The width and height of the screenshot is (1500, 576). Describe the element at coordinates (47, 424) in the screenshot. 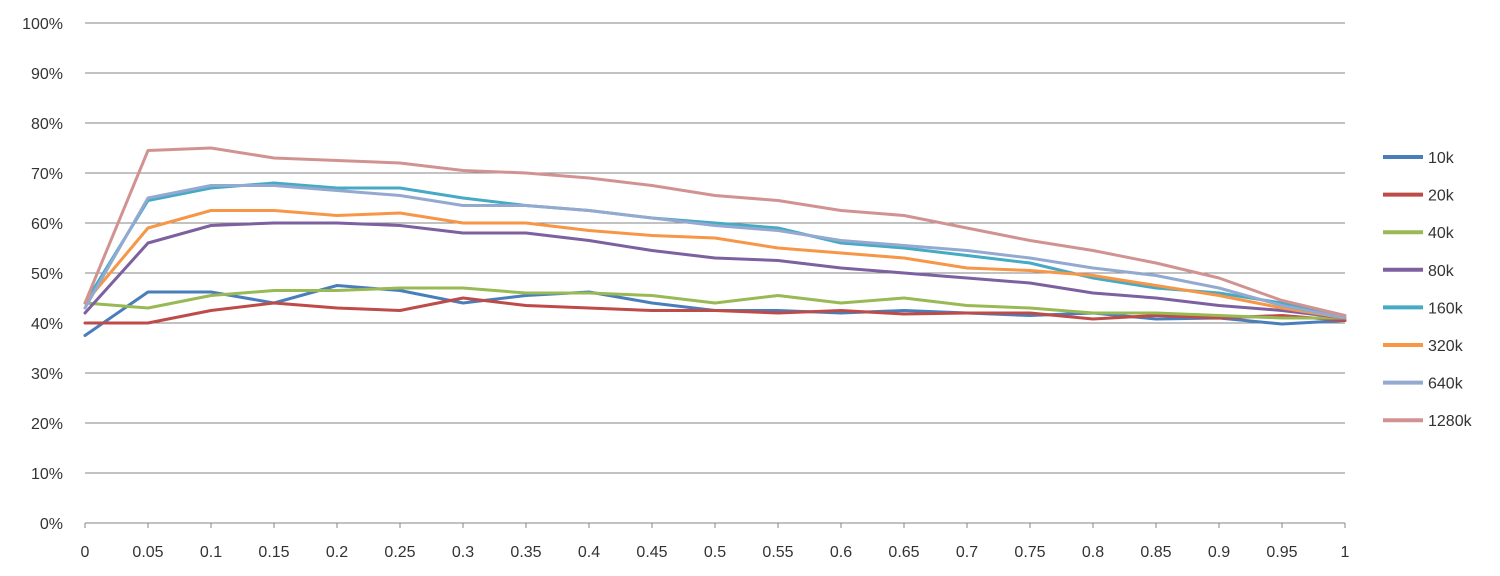

I see `y-tick-label: 20%` at that location.